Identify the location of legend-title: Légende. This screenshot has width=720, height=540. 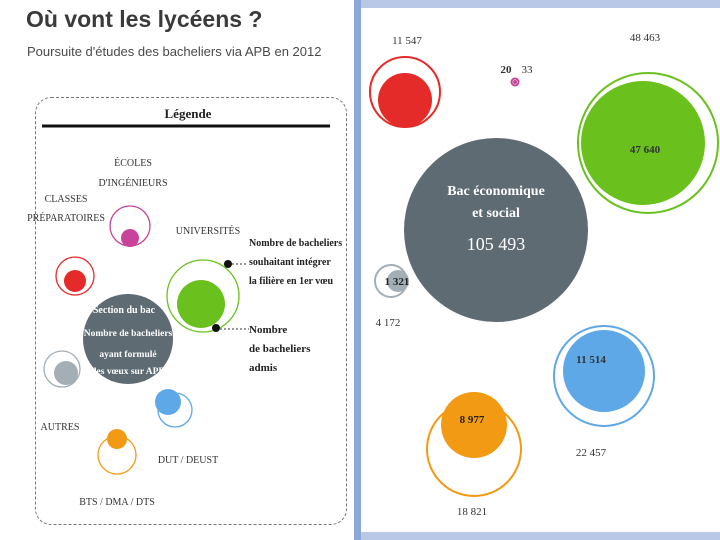
(188, 113).